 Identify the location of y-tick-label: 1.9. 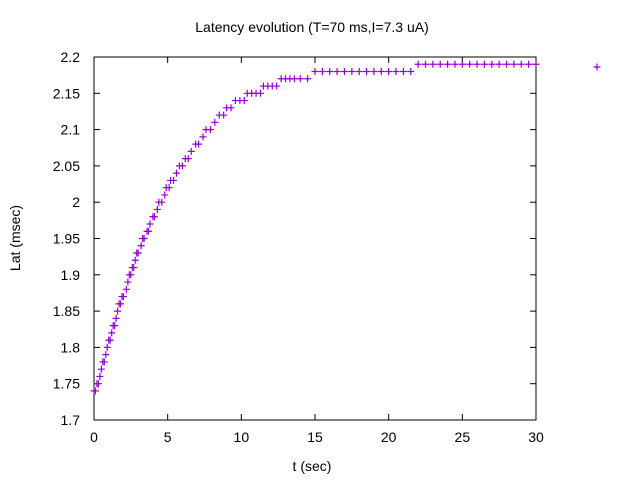
(71, 275).